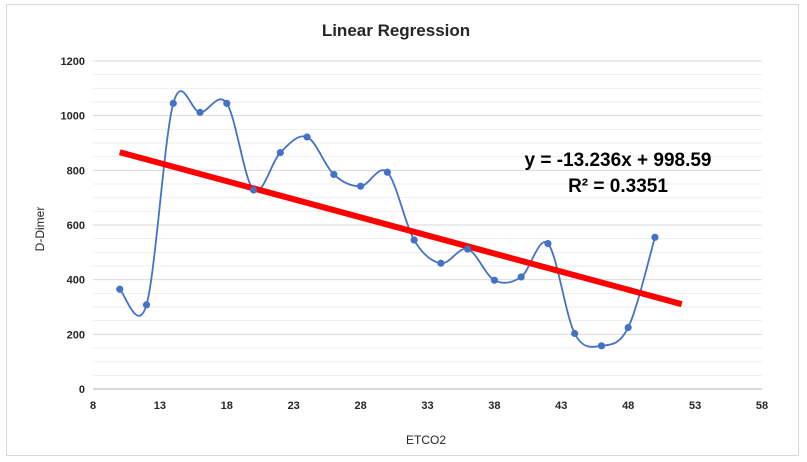 Image resolution: width=807 pixels, height=462 pixels. What do you see at coordinates (76, 335) in the screenshot?
I see `y-tick-label: 200` at bounding box center [76, 335].